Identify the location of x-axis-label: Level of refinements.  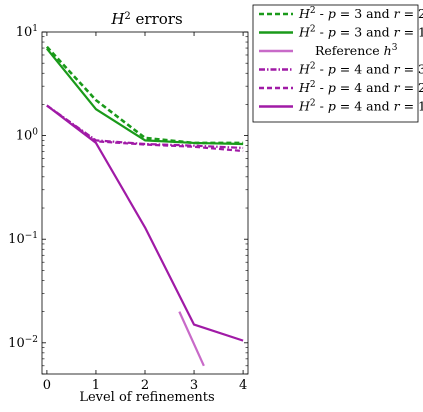
(146, 397).